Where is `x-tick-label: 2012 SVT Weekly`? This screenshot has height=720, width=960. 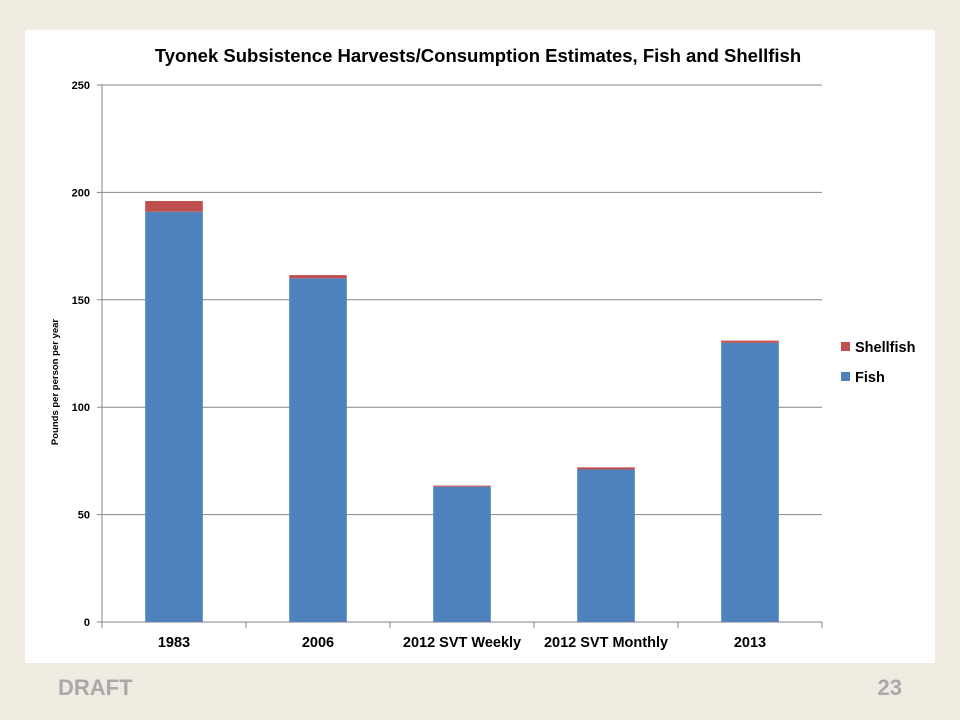
x-tick-label: 2012 SVT Weekly is located at coordinates (462, 643).